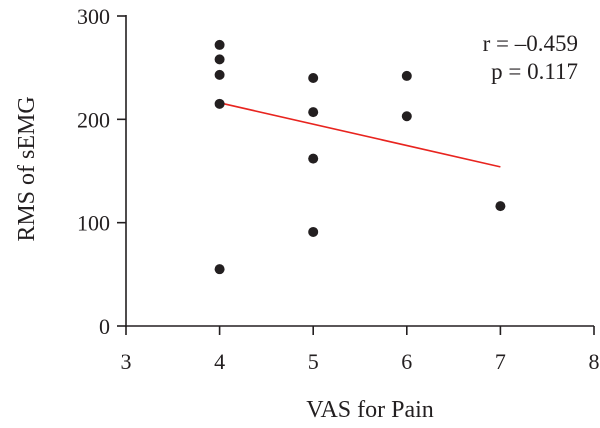  What do you see at coordinates (360, 135) in the screenshot?
I see `trend-line` at bounding box center [360, 135].